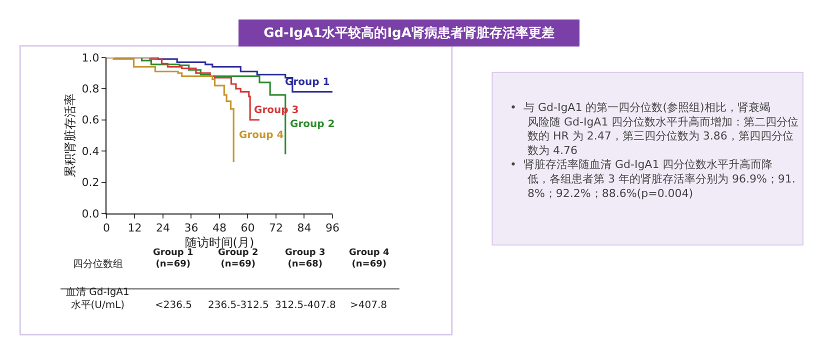 This screenshot has height=345, width=818. Describe the element at coordinates (238, 305) in the screenshot. I see `text: 236.5-312.5` at that location.